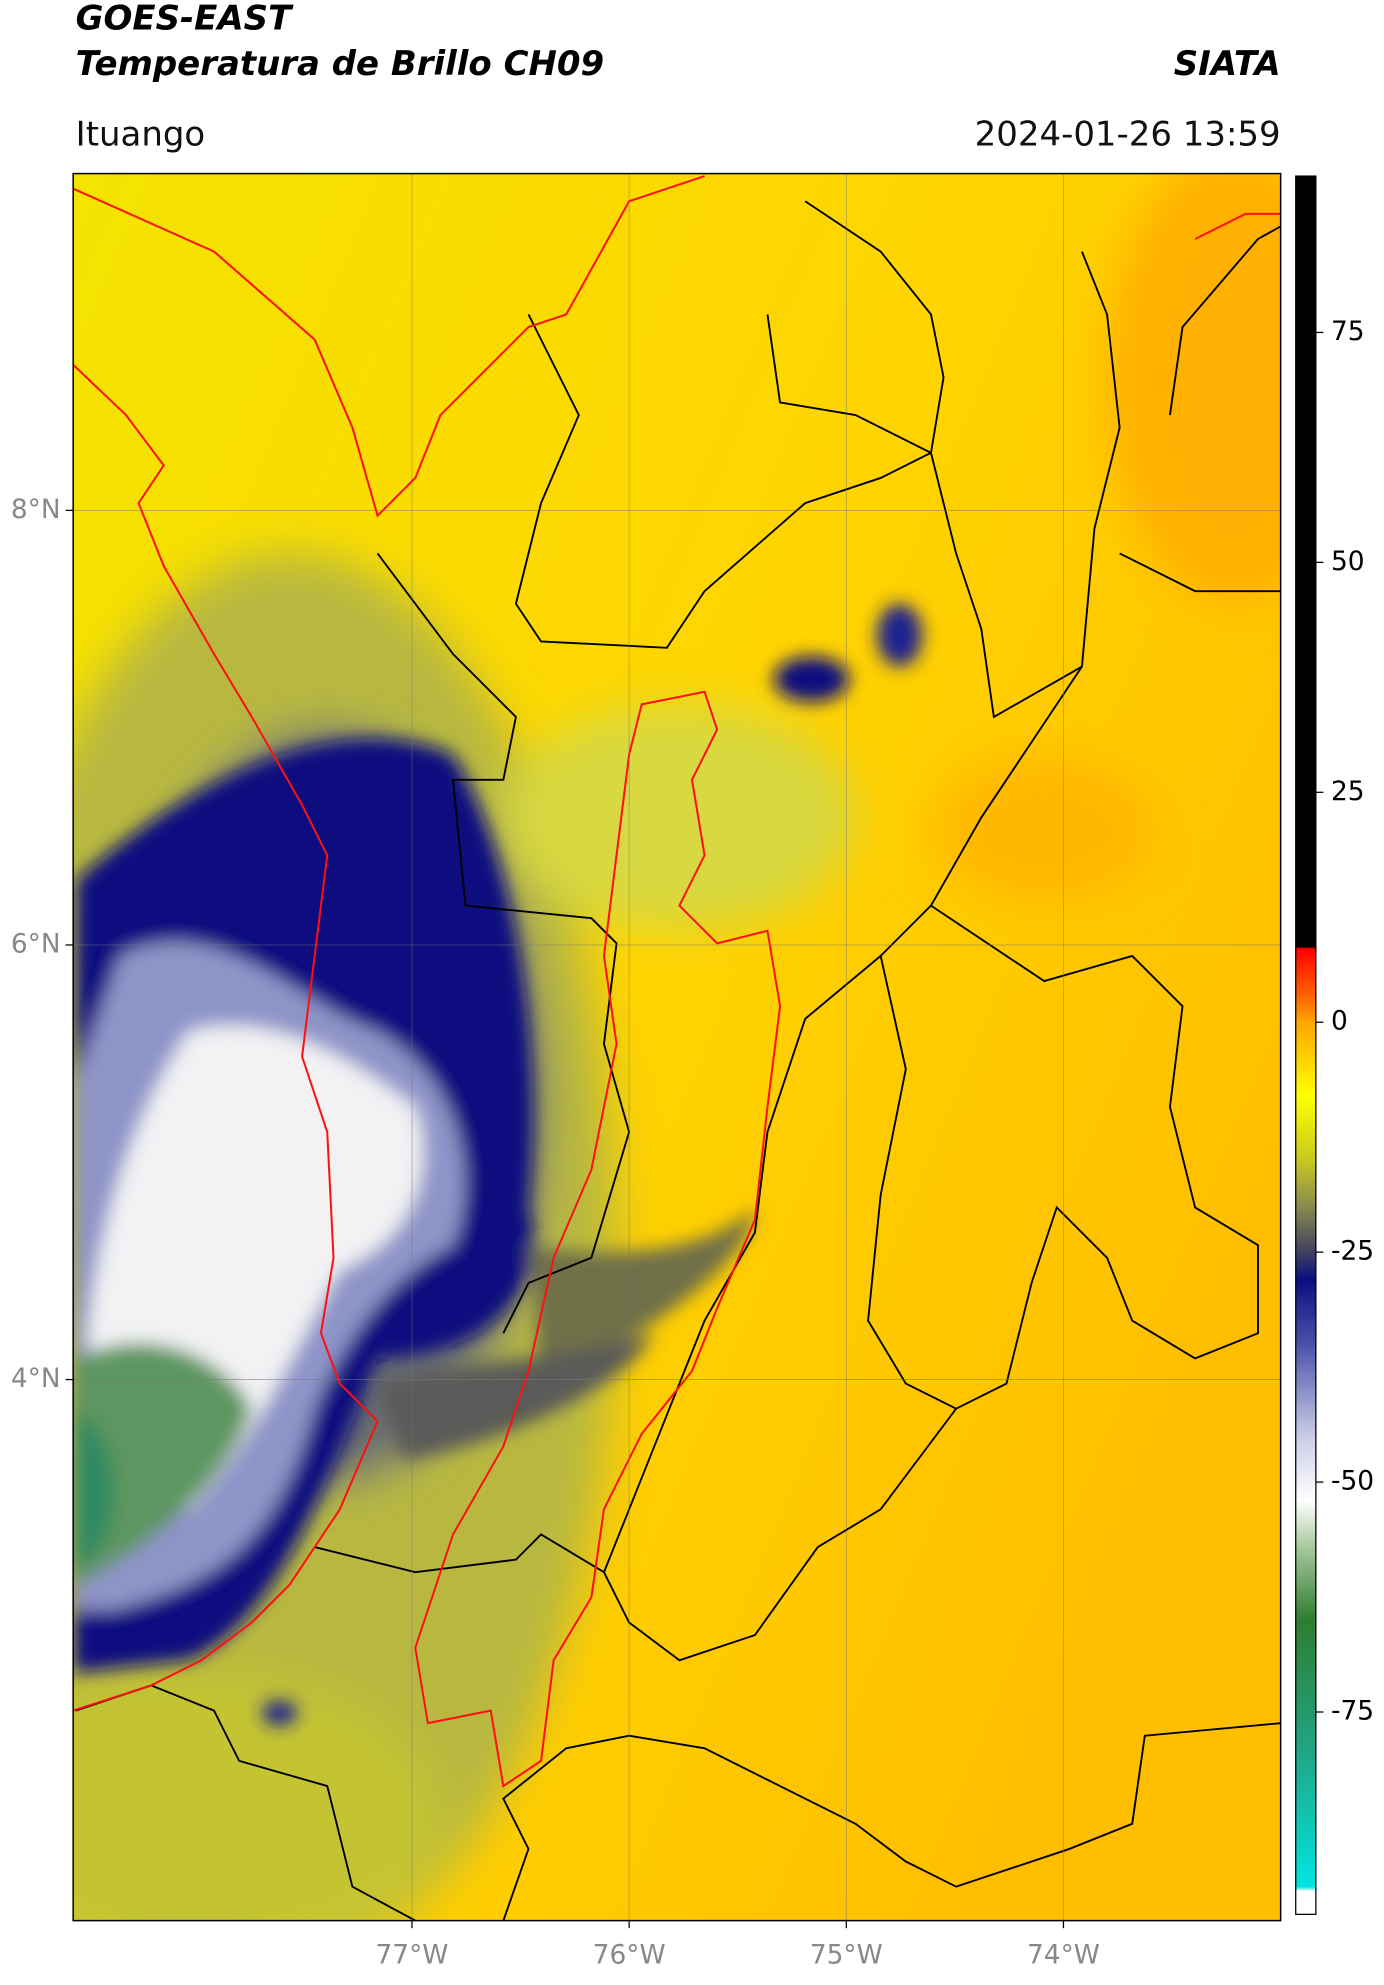  Describe the element at coordinates (629, 1954) in the screenshot. I see `x-tick-label: 76°W` at that location.